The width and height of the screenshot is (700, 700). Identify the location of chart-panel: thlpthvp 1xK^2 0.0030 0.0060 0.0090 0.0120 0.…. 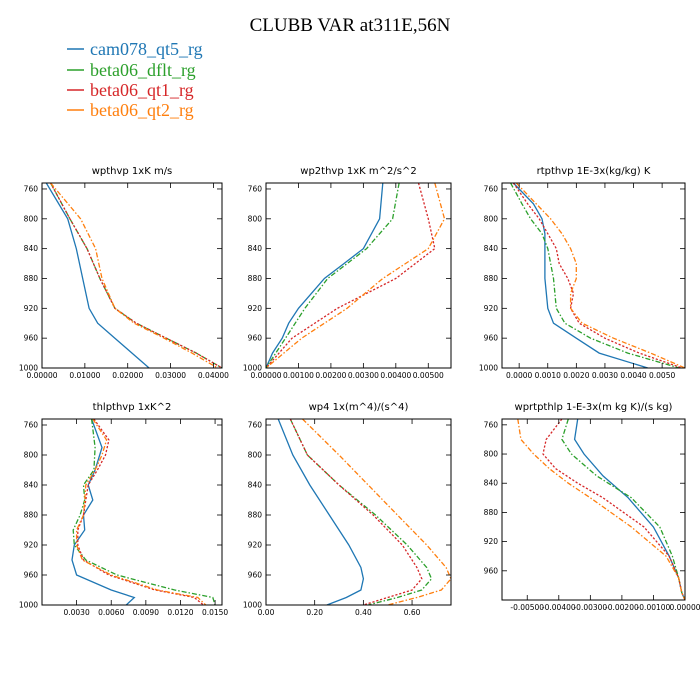
(124, 509).